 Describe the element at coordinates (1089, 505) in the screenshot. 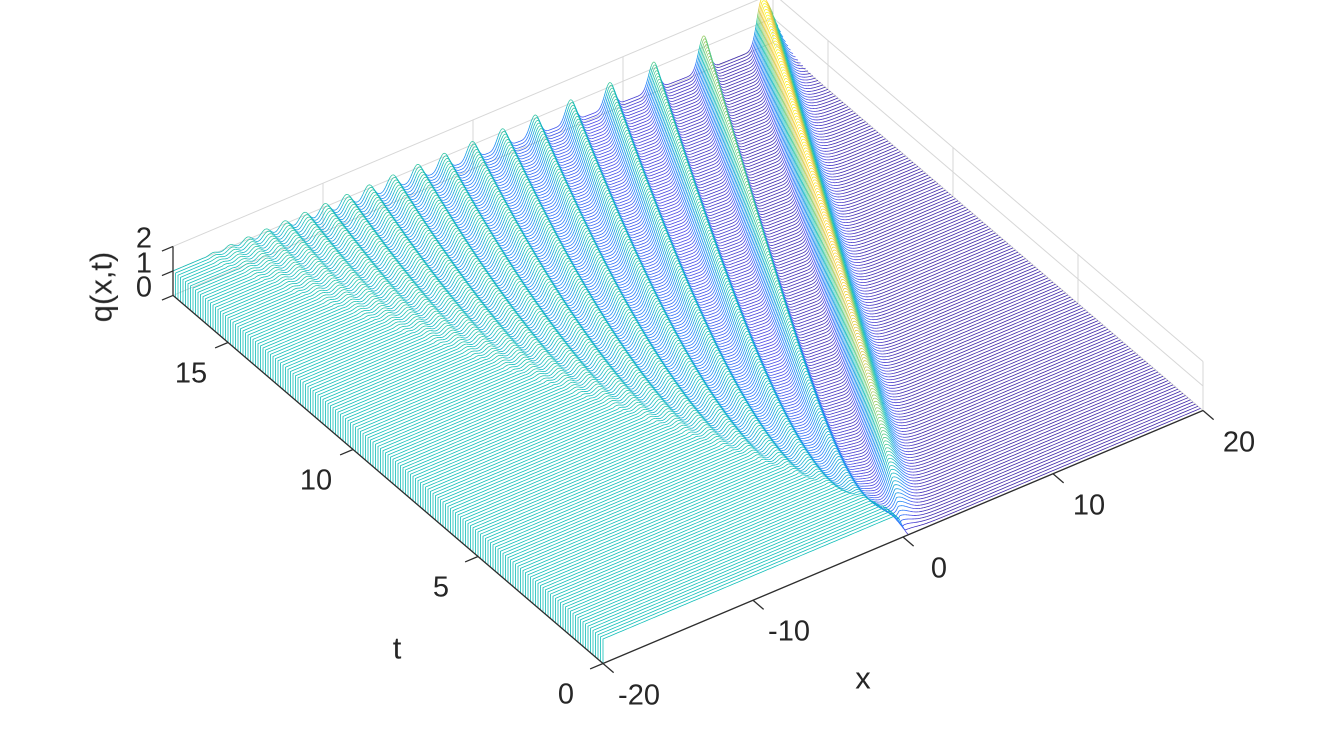

I see `x-tick-label: 10` at that location.